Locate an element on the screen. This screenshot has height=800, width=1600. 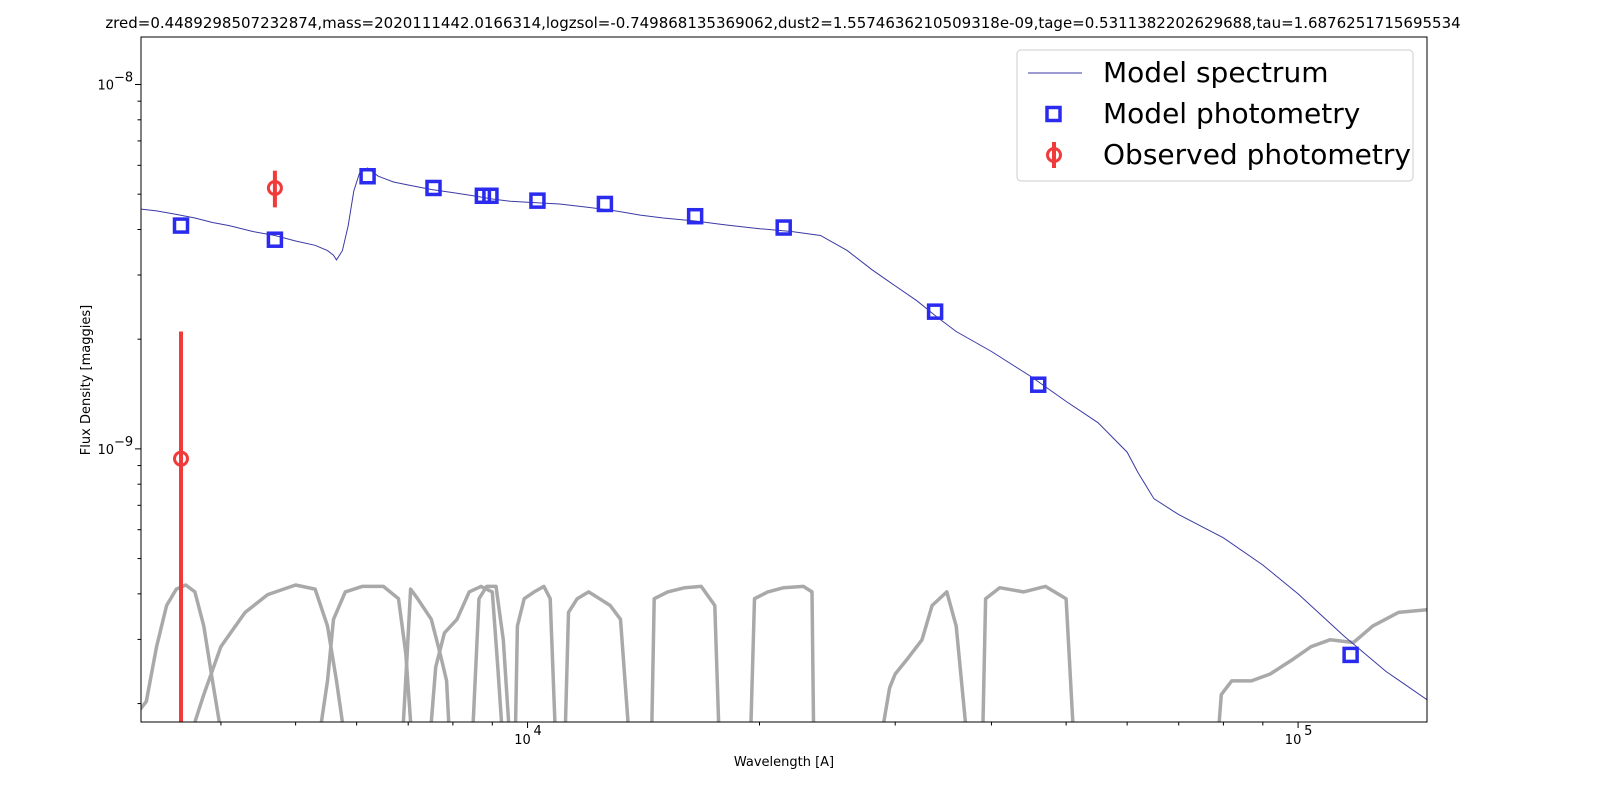
legend-model-photometry-swatch is located at coordinates (1053, 114).